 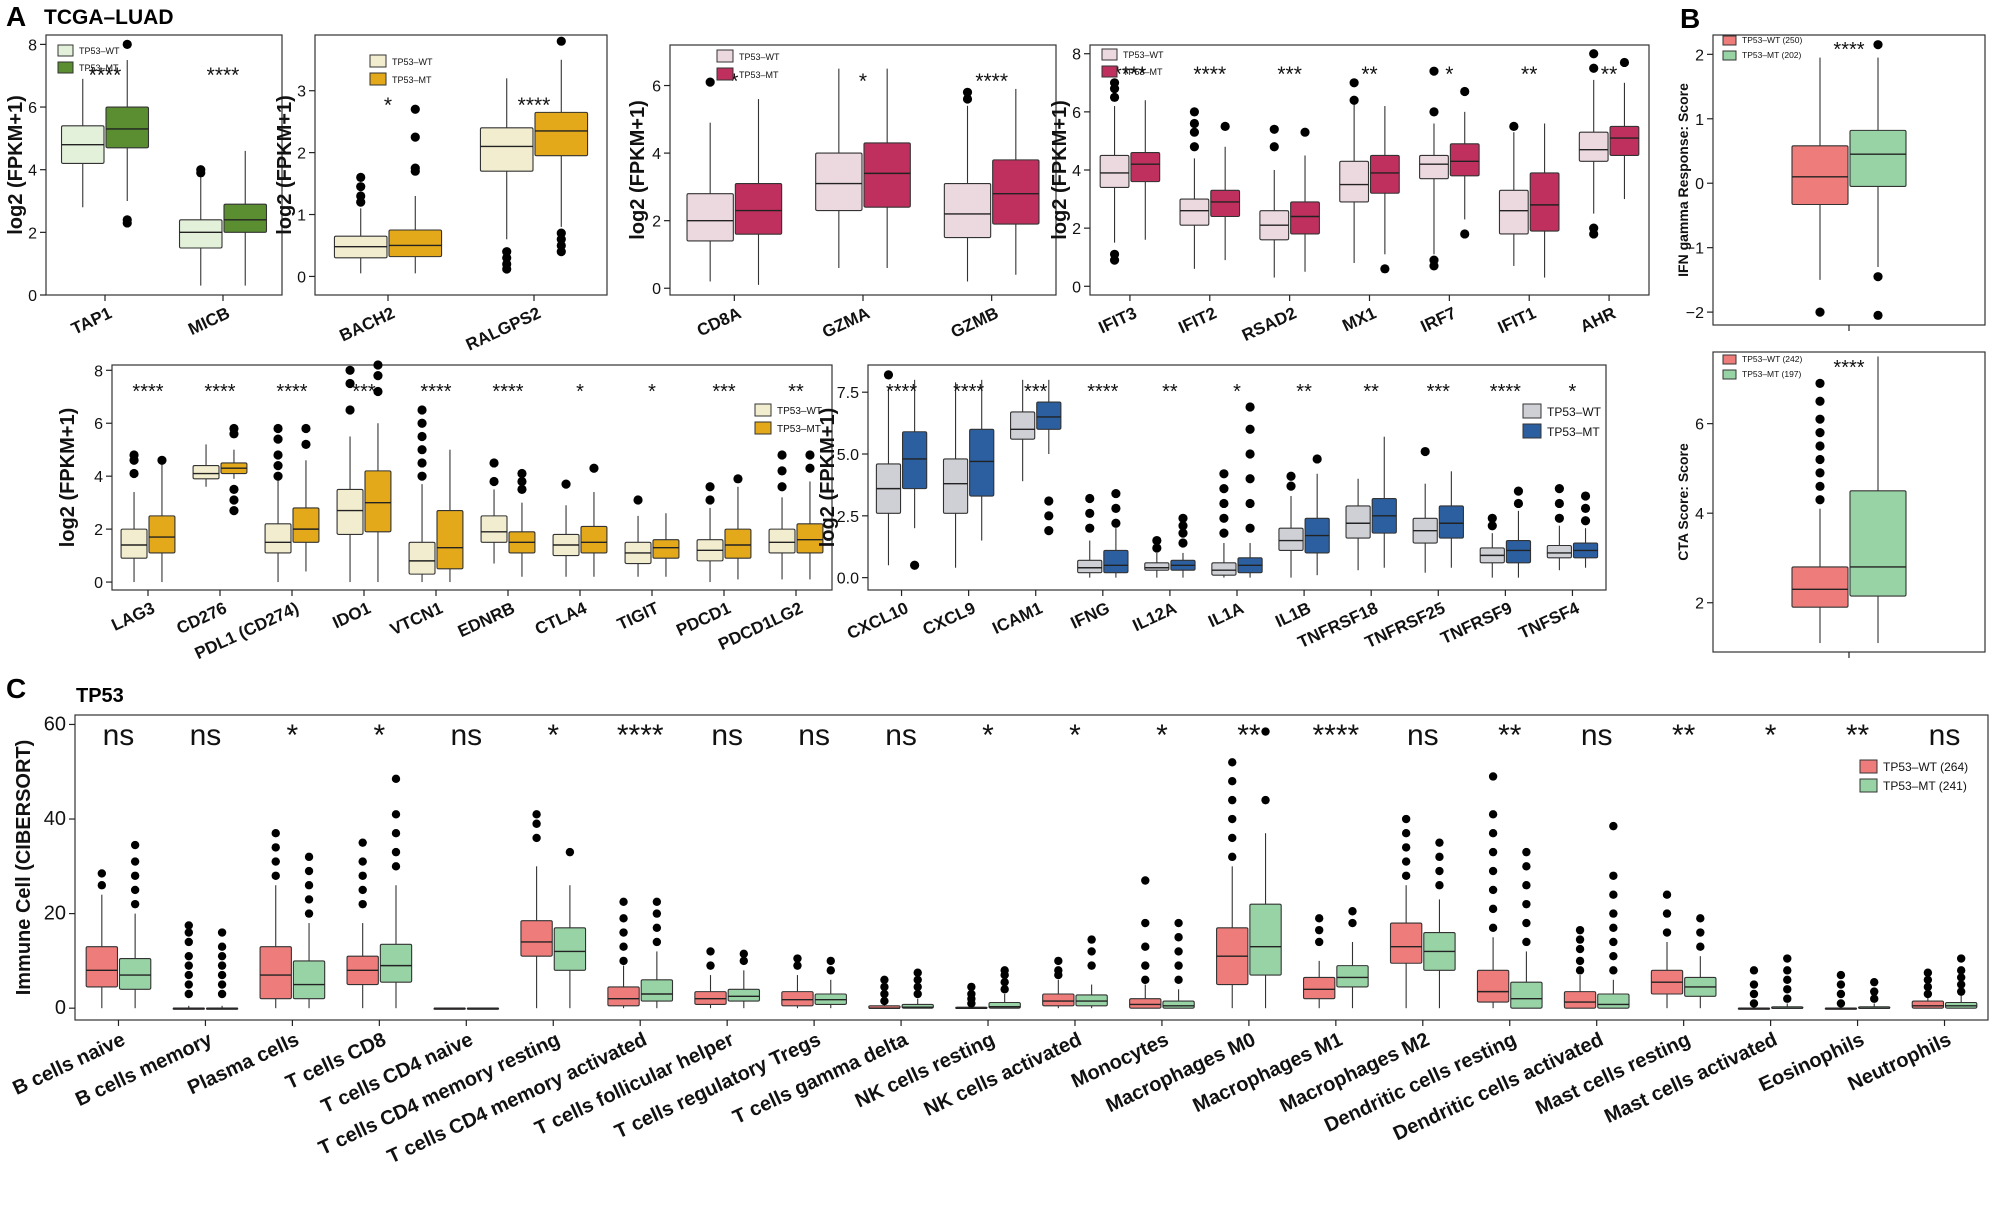 I want to click on y-tick-label: 60, so click(x=55, y=724).